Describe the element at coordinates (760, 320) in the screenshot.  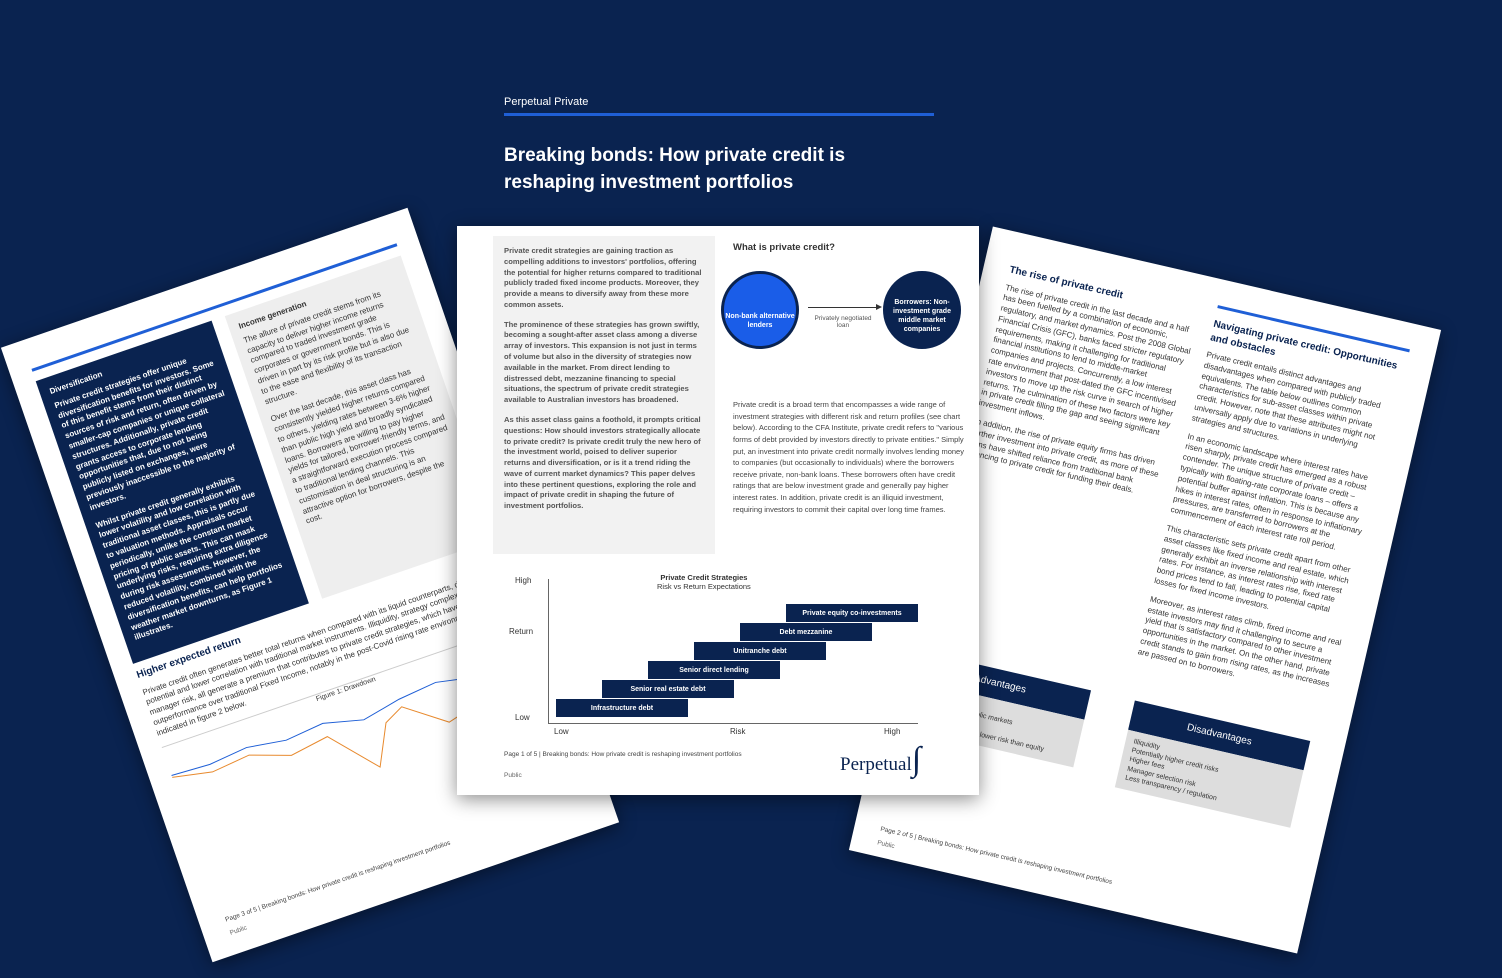
I see `lender-label: Non-bank alternative lenders` at that location.